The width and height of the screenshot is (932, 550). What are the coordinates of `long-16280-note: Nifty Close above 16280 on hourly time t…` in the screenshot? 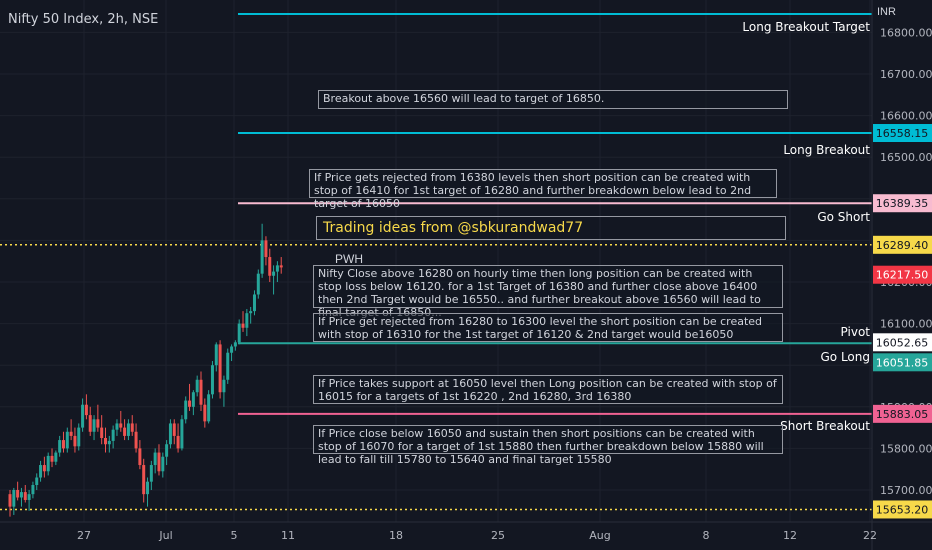 It's located at (548, 292).